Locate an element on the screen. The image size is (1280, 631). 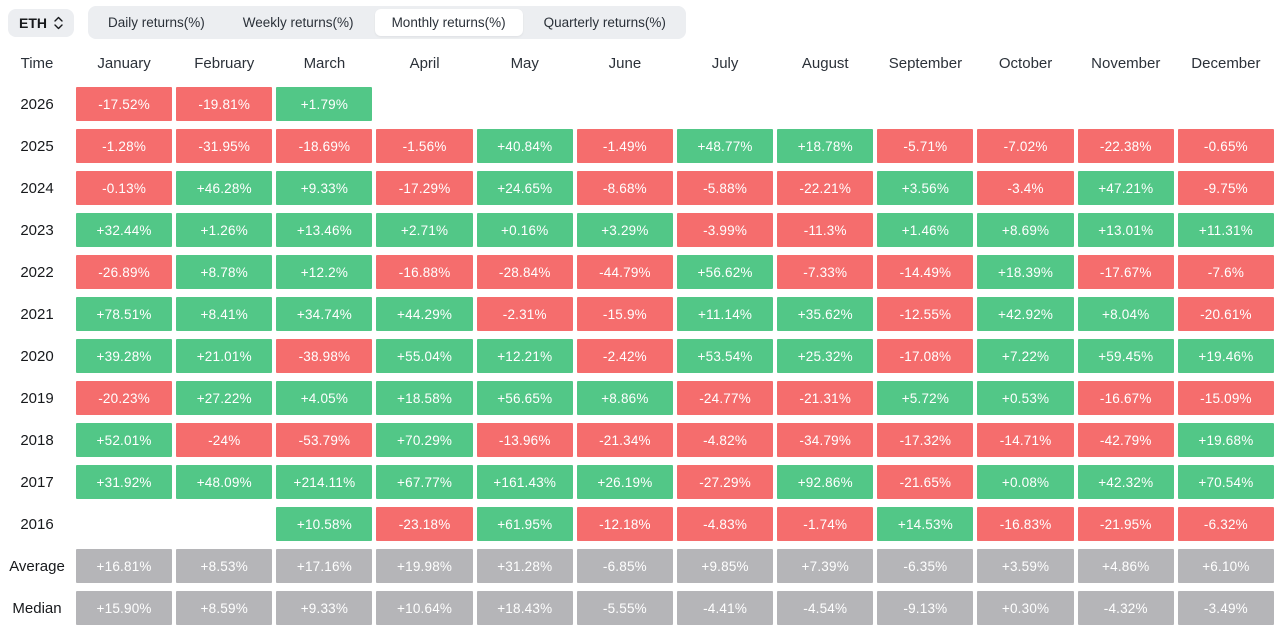
return-cell: -21.65% is located at coordinates (925, 482).